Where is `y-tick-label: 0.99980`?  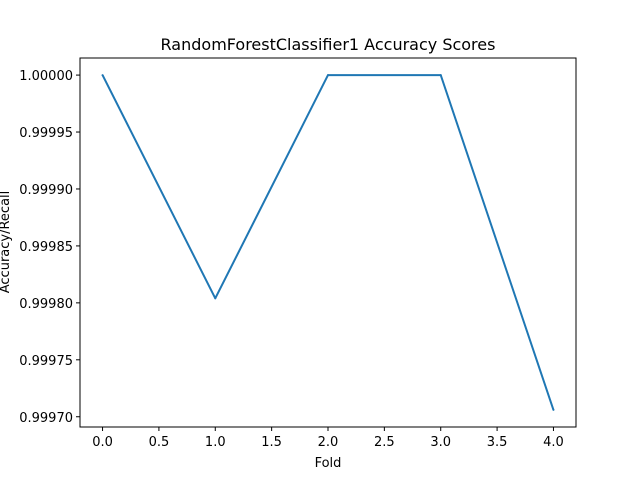 y-tick-label: 0.99980 is located at coordinates (46, 304).